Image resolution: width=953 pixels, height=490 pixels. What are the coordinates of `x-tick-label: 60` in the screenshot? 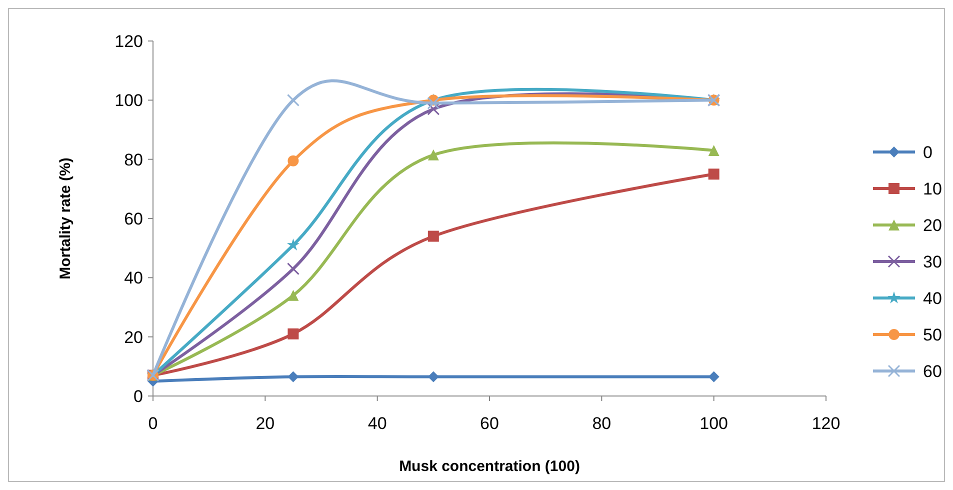 It's located at (489, 423).